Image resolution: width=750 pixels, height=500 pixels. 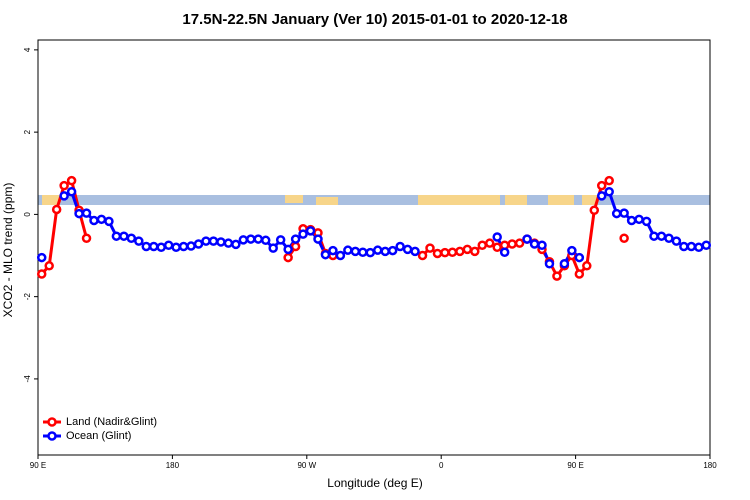 What do you see at coordinates (27, 49) in the screenshot?
I see `y-tick-label: 4` at bounding box center [27, 49].